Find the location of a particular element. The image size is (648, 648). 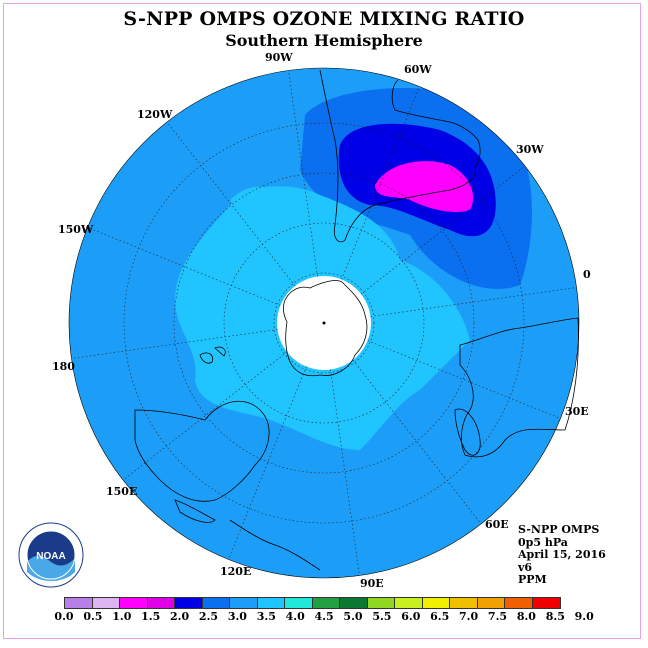

lon-label-30w: 30W is located at coordinates (530, 149).